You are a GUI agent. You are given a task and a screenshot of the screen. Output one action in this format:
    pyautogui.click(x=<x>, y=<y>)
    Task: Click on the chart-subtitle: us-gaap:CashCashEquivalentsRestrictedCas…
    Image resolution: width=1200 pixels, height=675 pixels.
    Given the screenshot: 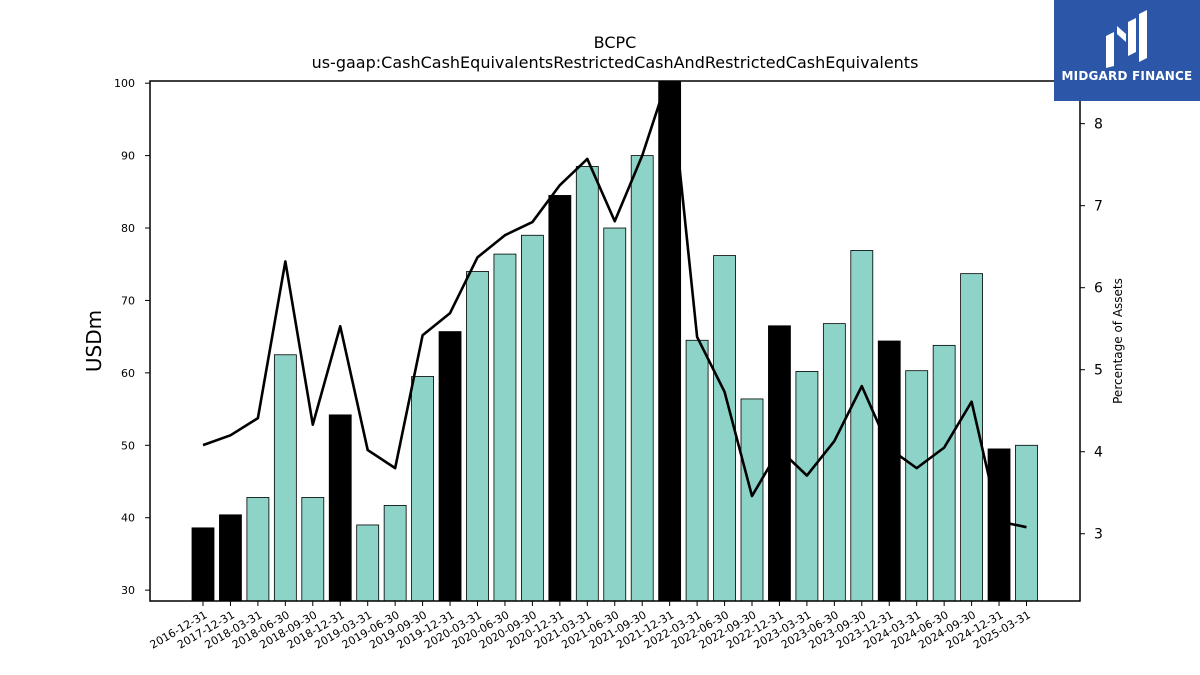 What is the action you would take?
    pyautogui.click(x=615, y=62)
    